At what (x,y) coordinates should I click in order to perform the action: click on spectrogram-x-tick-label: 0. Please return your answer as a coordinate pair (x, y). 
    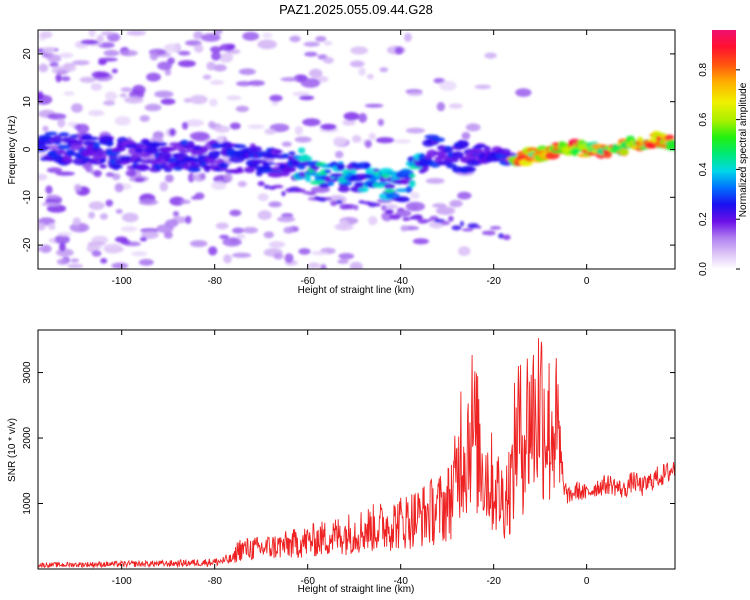
    Looking at the image, I should click on (587, 281).